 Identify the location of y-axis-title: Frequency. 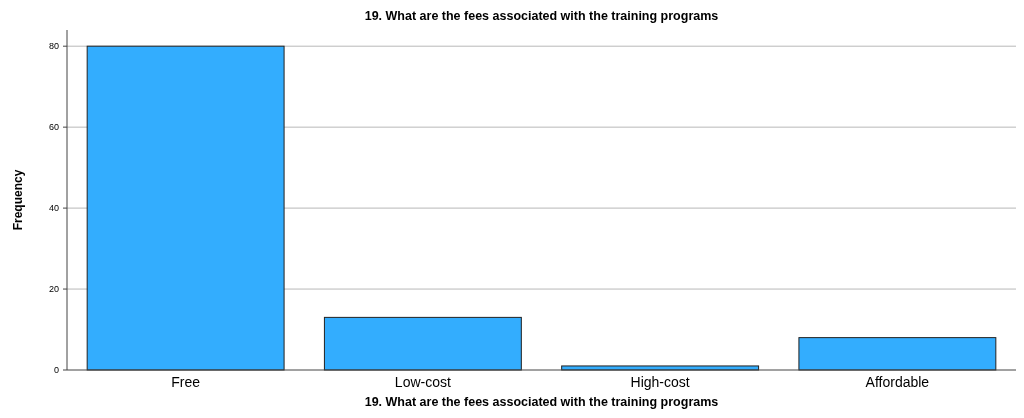
(18, 200).